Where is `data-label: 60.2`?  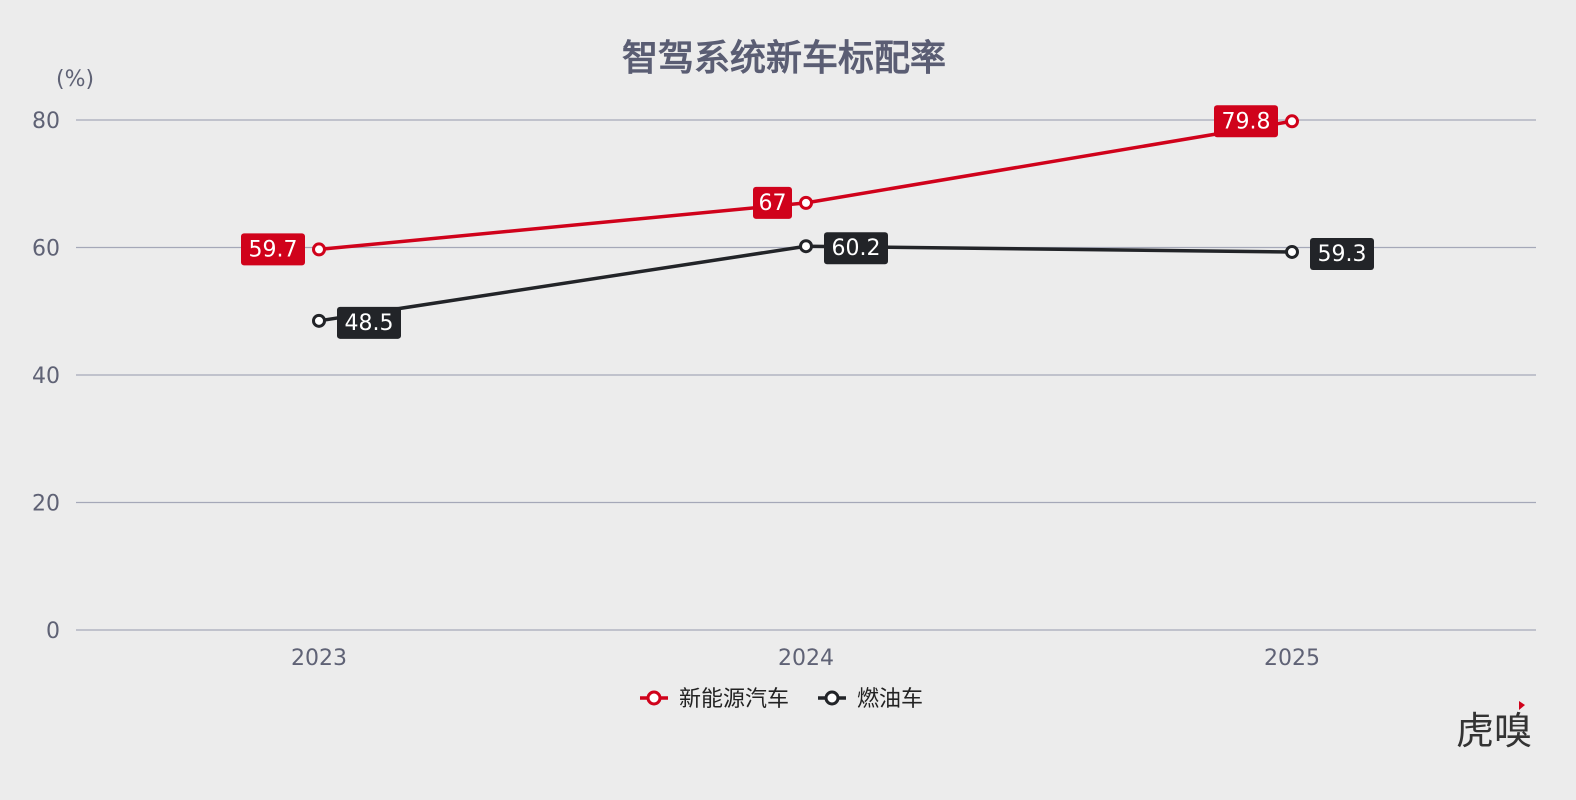 data-label: 60.2 is located at coordinates (856, 248).